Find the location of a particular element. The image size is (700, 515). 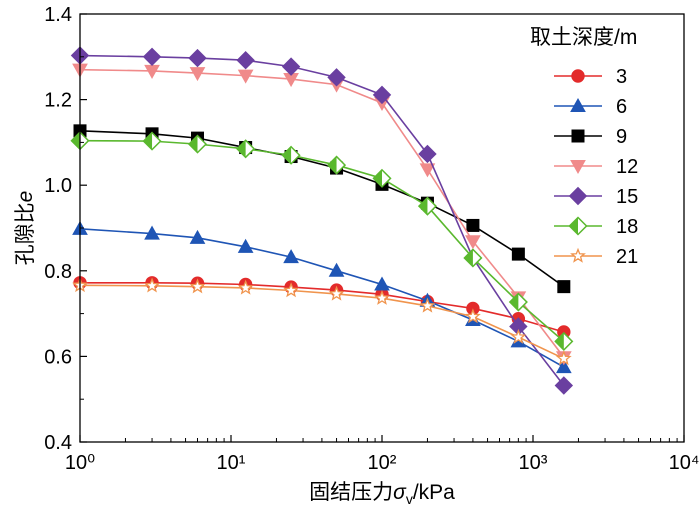

y-tick-label: 1.2 is located at coordinates (58, 101).